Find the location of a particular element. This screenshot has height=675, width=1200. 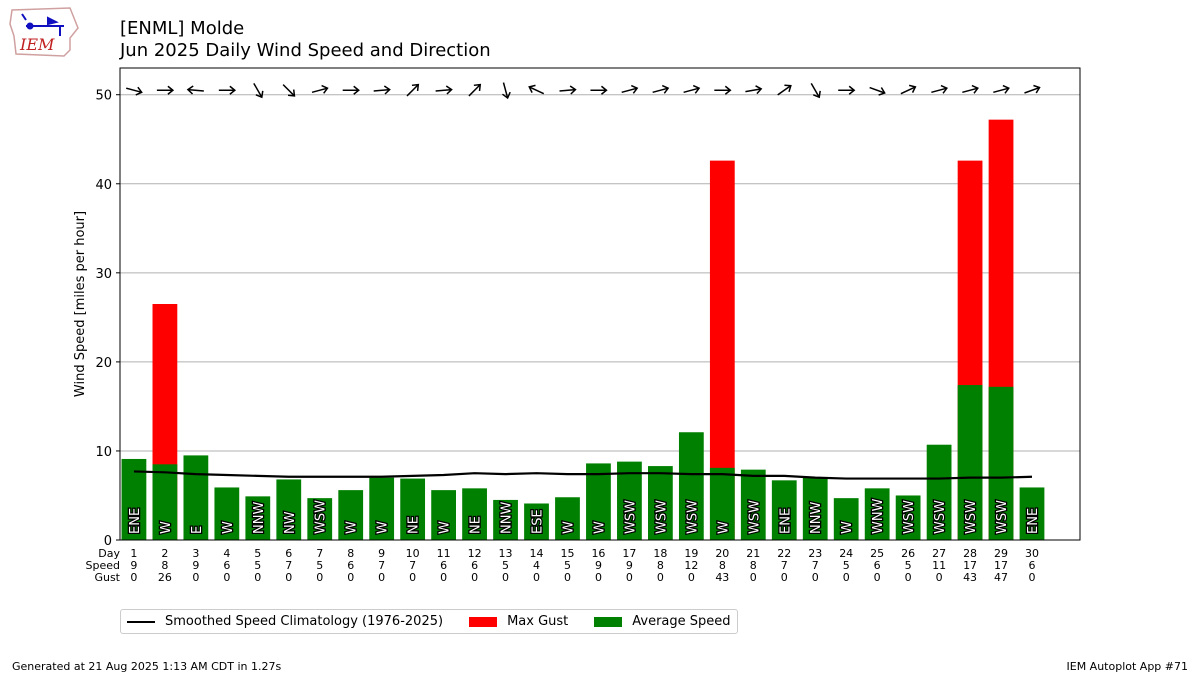

day-value: 7 is located at coordinates (319, 553).